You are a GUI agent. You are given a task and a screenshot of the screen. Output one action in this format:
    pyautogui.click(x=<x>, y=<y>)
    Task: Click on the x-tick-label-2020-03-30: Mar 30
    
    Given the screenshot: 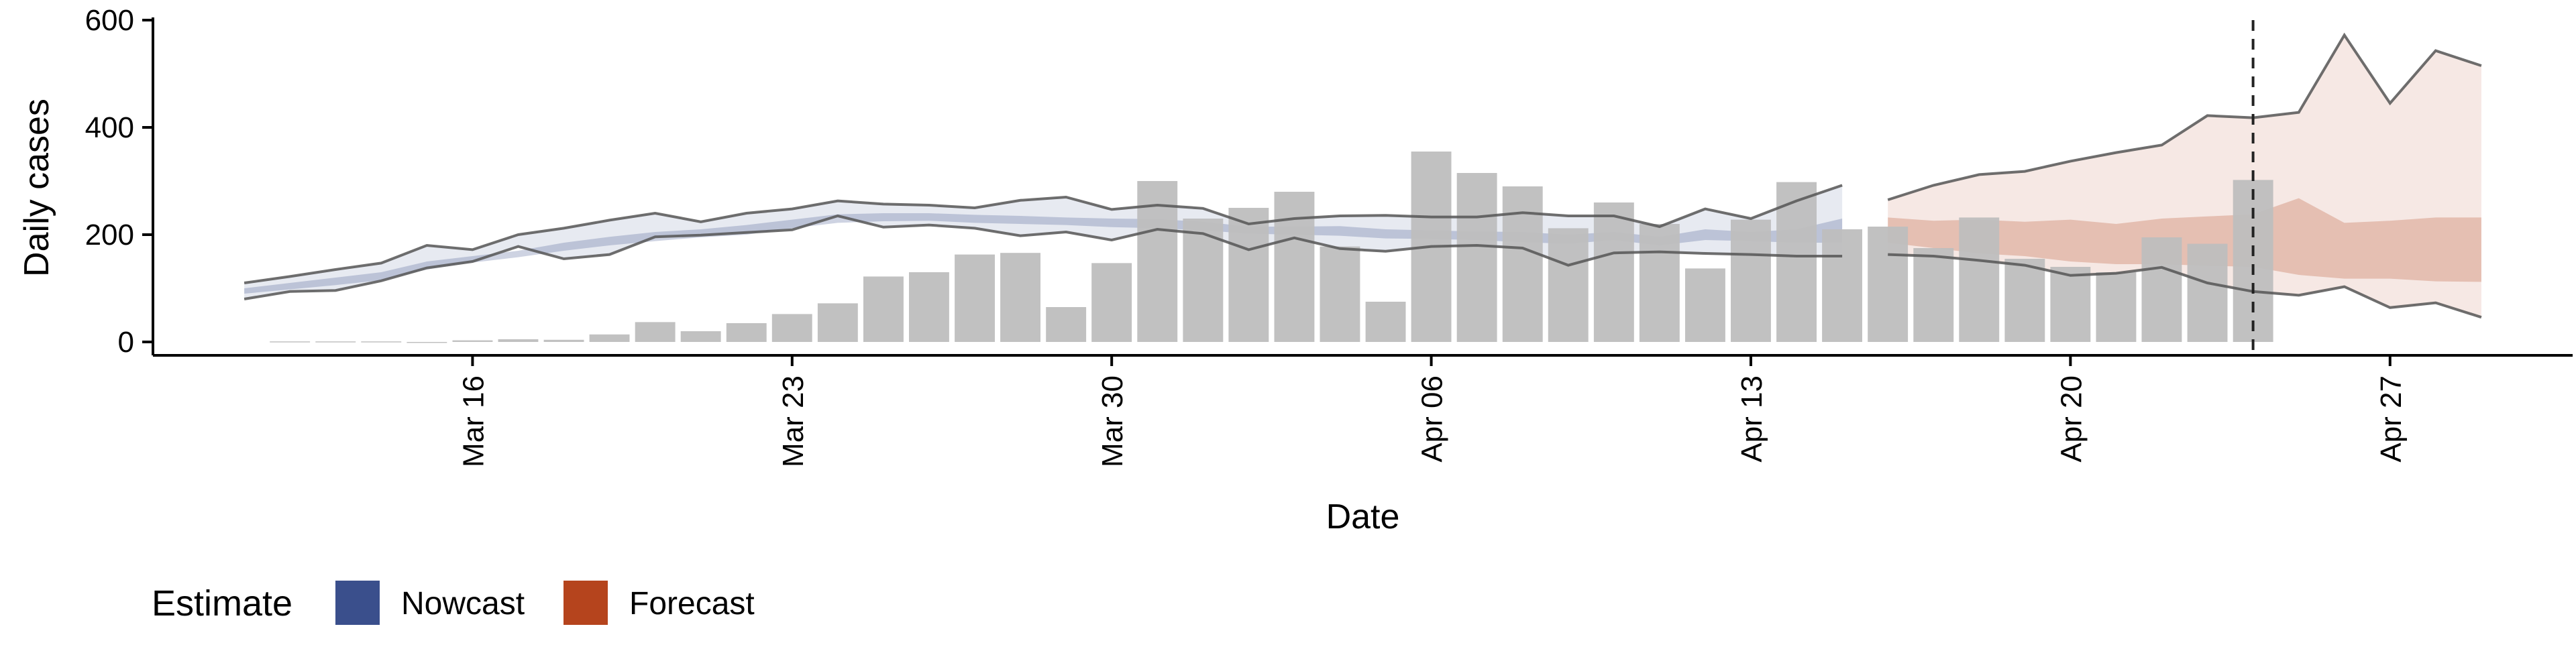 What is the action you would take?
    pyautogui.click(x=1112, y=421)
    